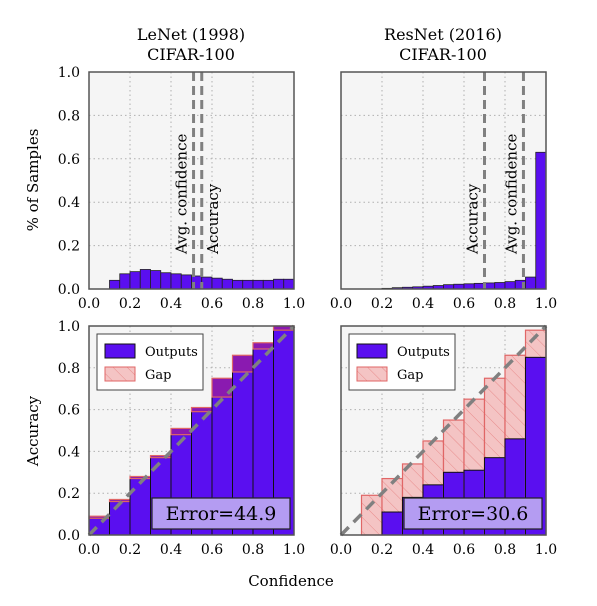 The image size is (597, 606). I want to click on error-label: Error=44.9, so click(221, 514).